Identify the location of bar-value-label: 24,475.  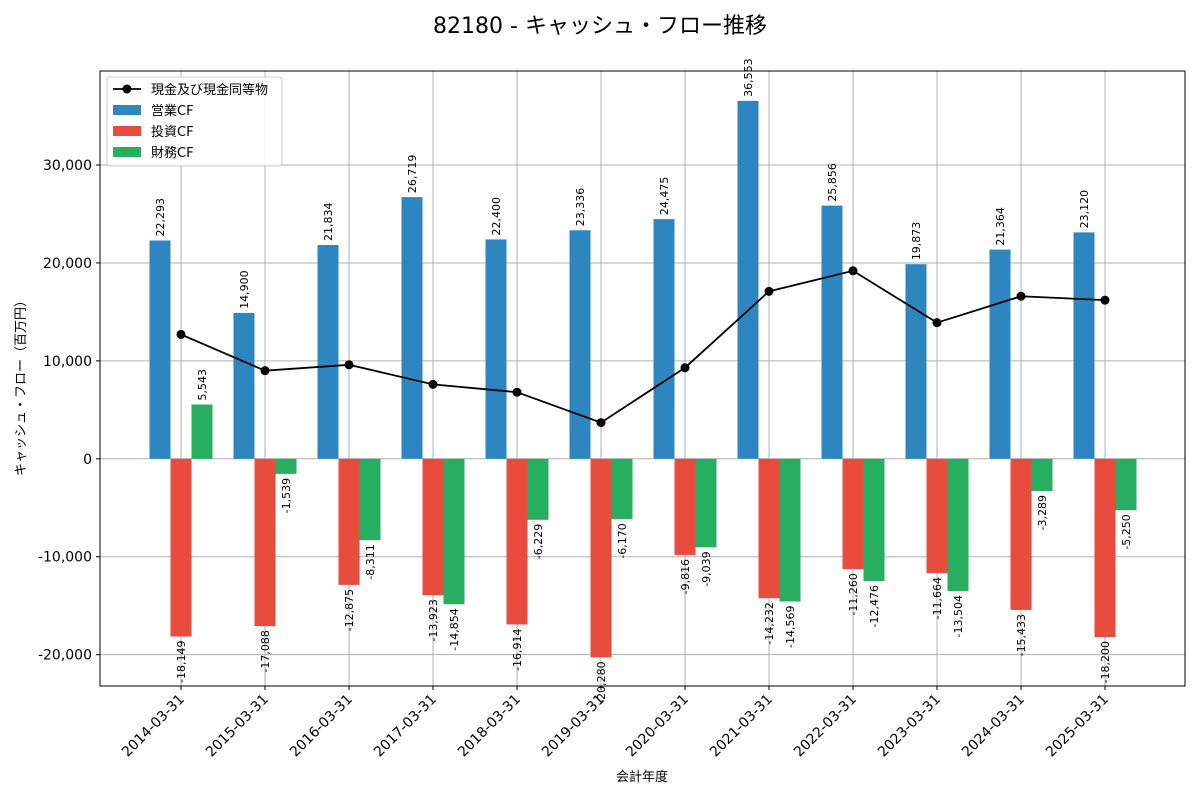
(664, 196).